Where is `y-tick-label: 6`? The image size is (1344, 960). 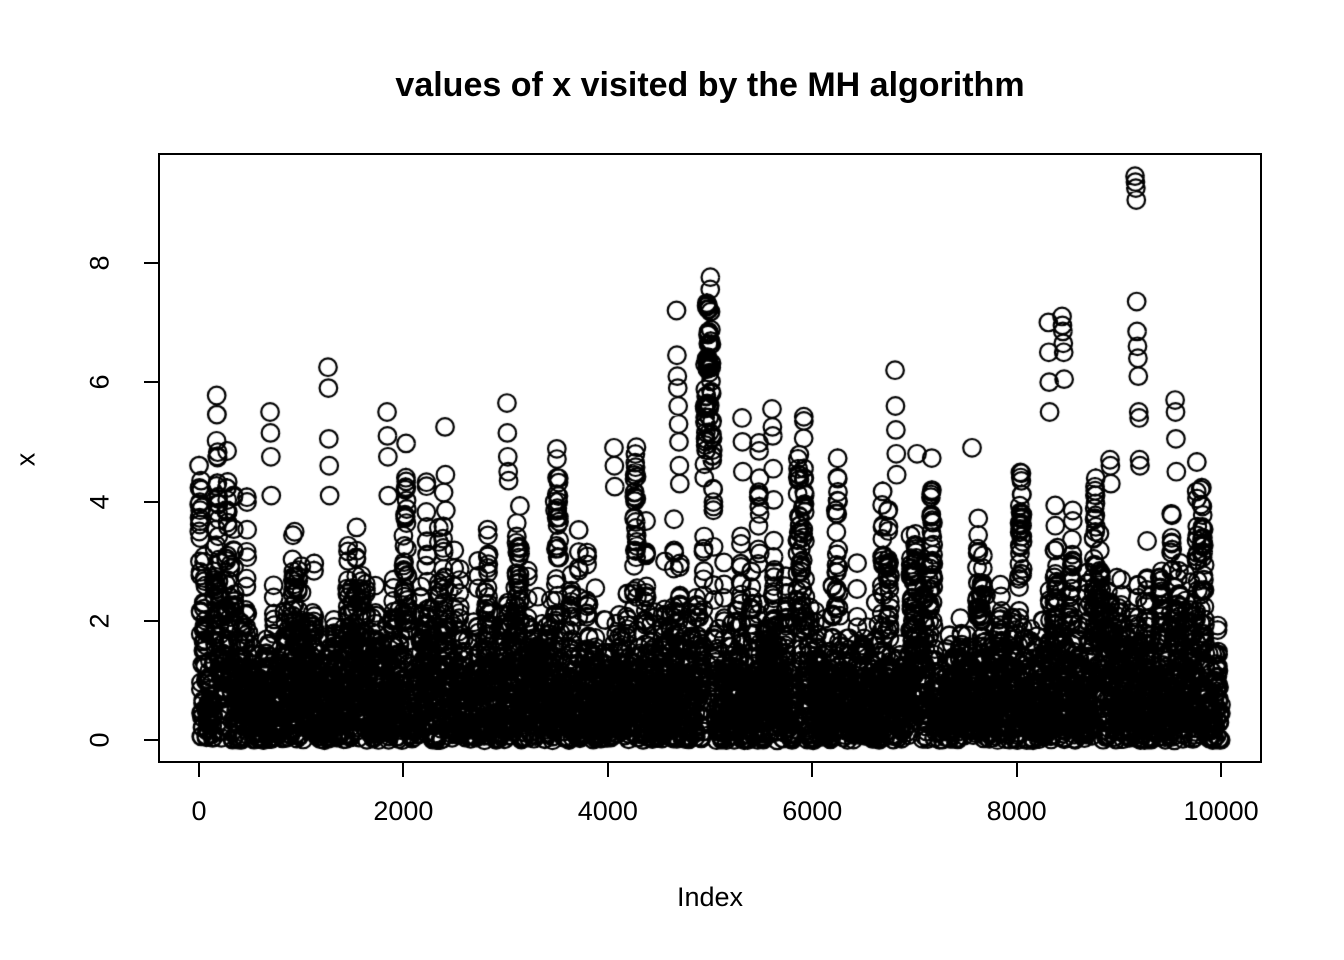
y-tick-label: 6 is located at coordinates (99, 382).